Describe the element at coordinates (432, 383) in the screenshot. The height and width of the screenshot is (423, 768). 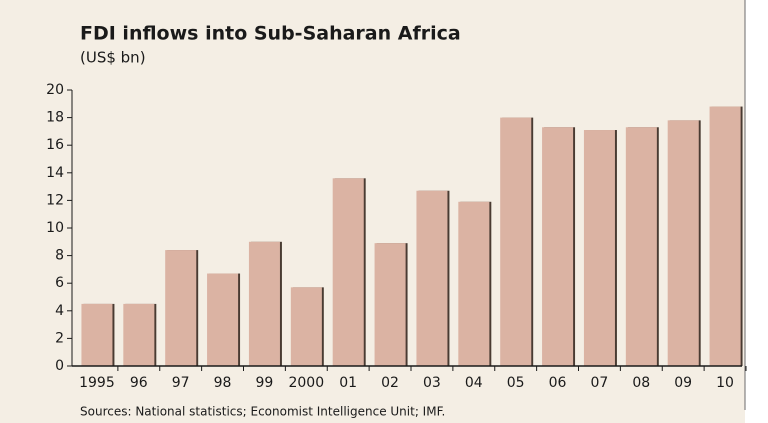
I see `x-tick-label: 03` at that location.